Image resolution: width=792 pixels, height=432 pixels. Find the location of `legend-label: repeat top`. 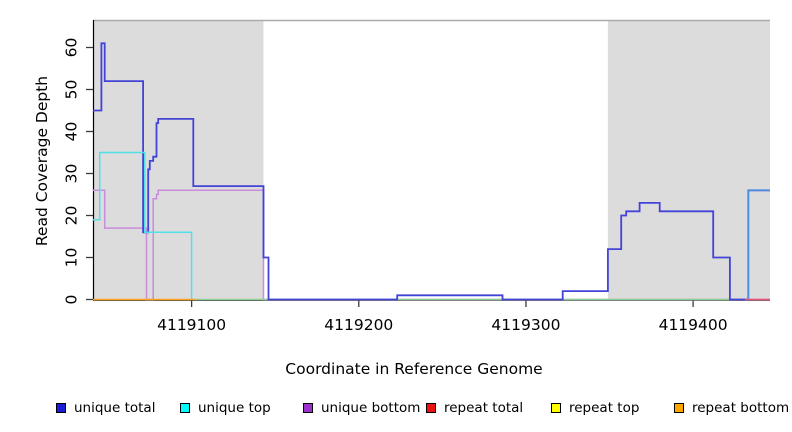

legend-label: repeat top is located at coordinates (604, 408).